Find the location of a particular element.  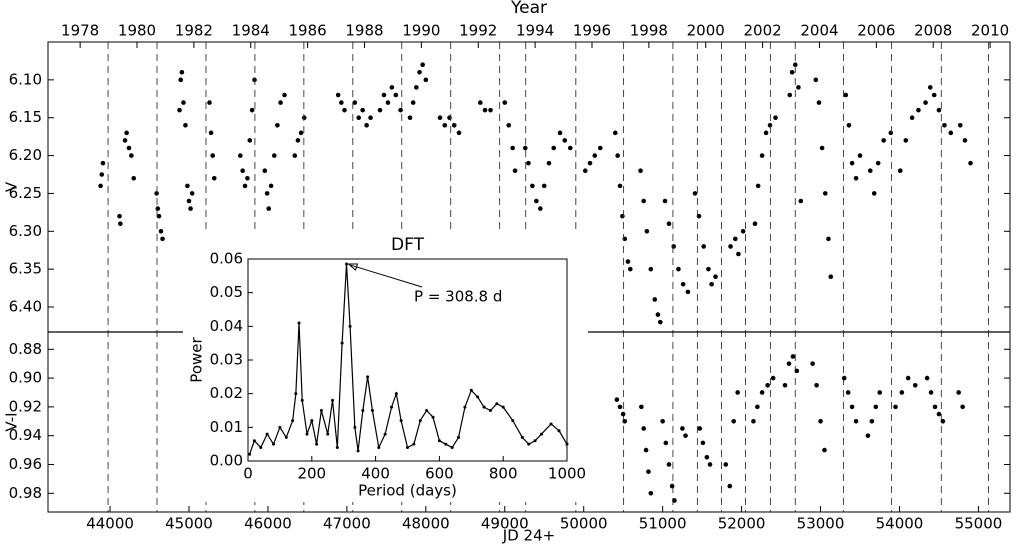

x2-tick-label: 1990 is located at coordinates (421, 31).